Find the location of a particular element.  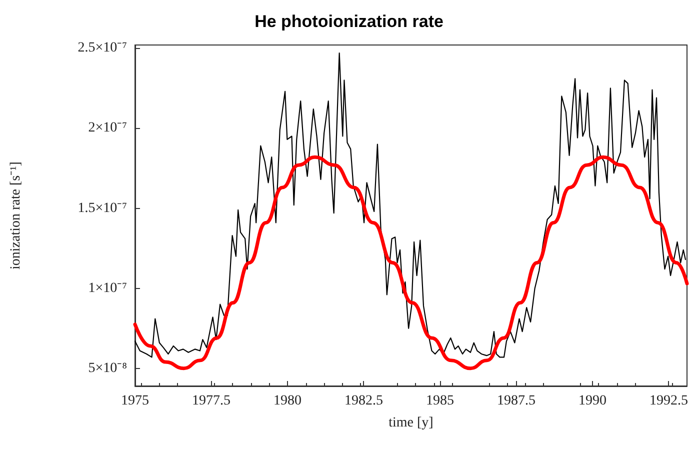

x-tick-label: 1982.5 is located at coordinates (363, 401).